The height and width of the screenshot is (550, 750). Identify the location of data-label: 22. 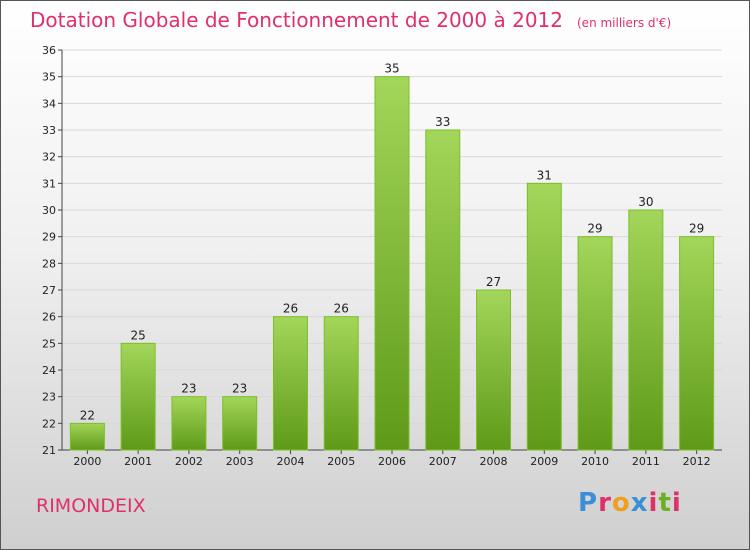
(87, 415).